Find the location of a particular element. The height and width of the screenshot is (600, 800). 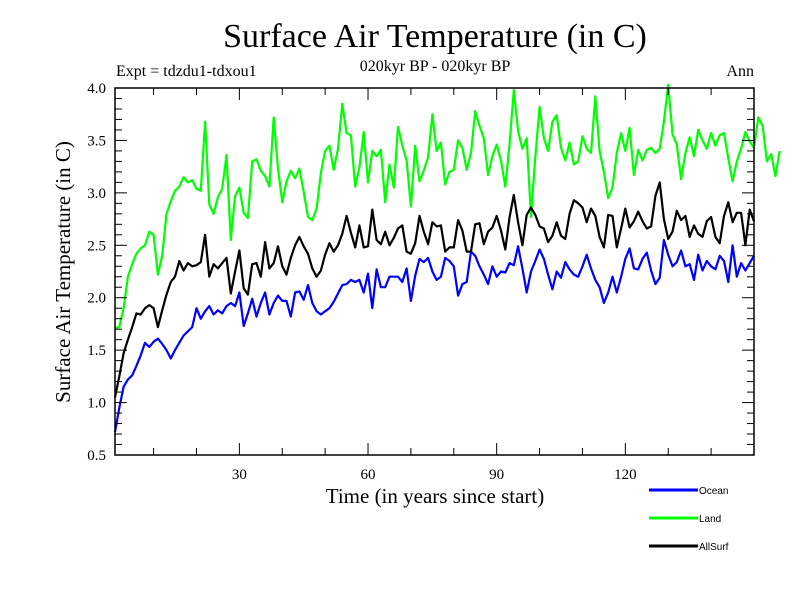

legend-label: Land is located at coordinates (710, 519).